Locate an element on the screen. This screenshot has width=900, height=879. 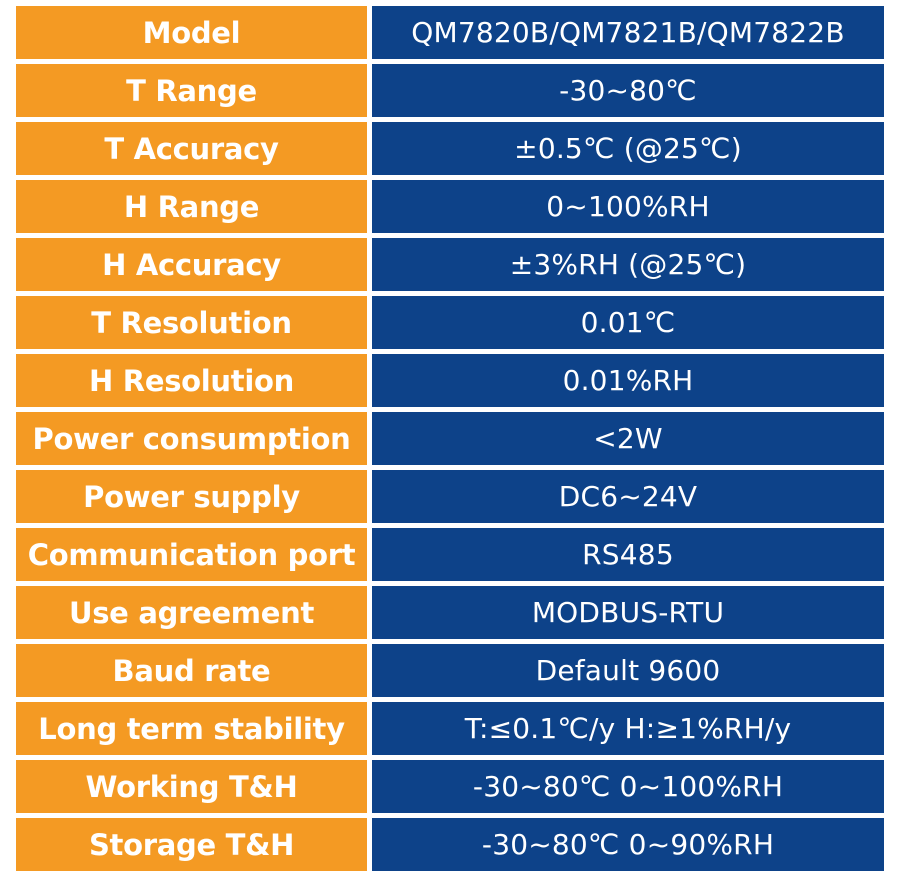
spec-value-model: QM7820B/QM7821B/QM7822B is located at coordinates (628, 32).